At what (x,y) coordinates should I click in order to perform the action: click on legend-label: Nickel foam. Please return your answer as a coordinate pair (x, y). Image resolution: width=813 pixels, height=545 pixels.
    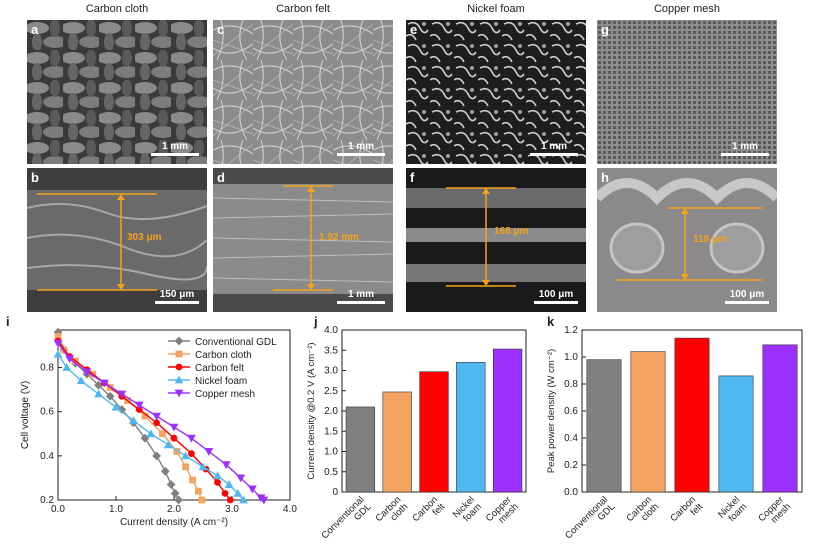
    Looking at the image, I should click on (221, 381).